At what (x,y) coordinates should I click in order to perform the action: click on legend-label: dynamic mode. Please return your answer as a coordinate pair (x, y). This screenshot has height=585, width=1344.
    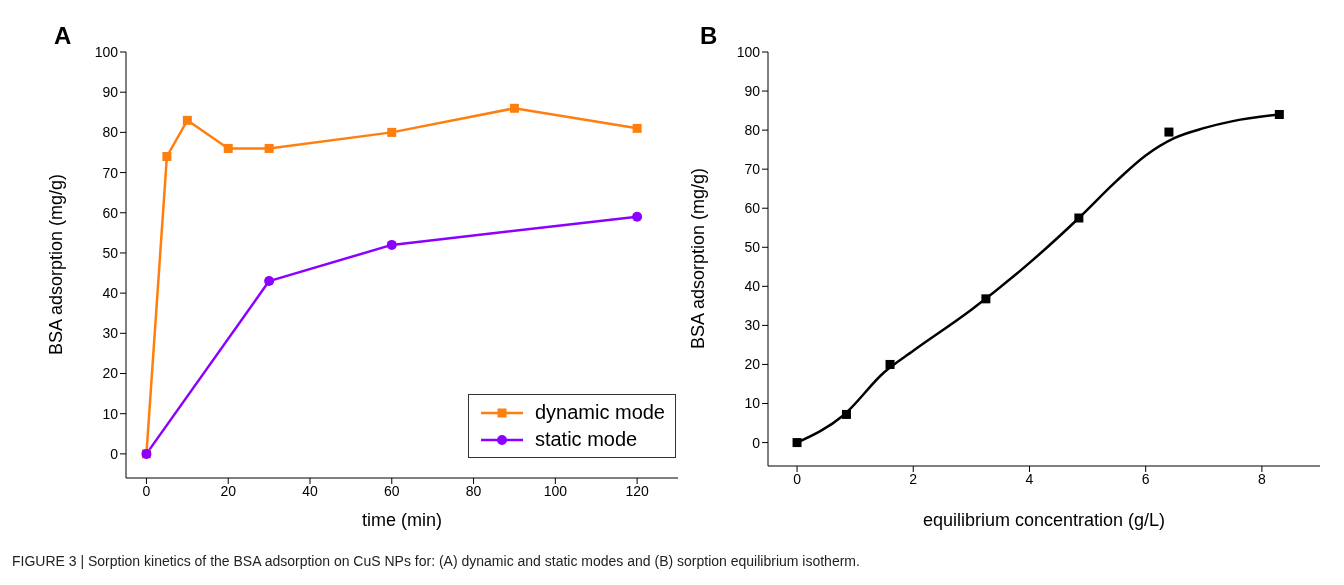
    Looking at the image, I should click on (599, 412).